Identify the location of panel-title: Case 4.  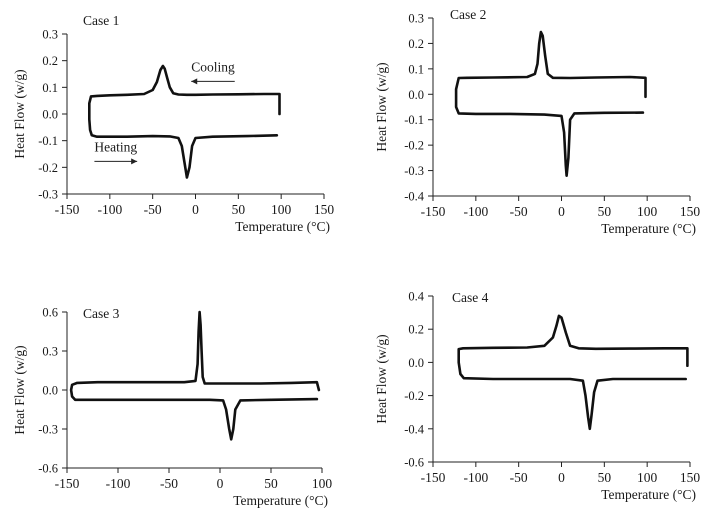
(470, 297).